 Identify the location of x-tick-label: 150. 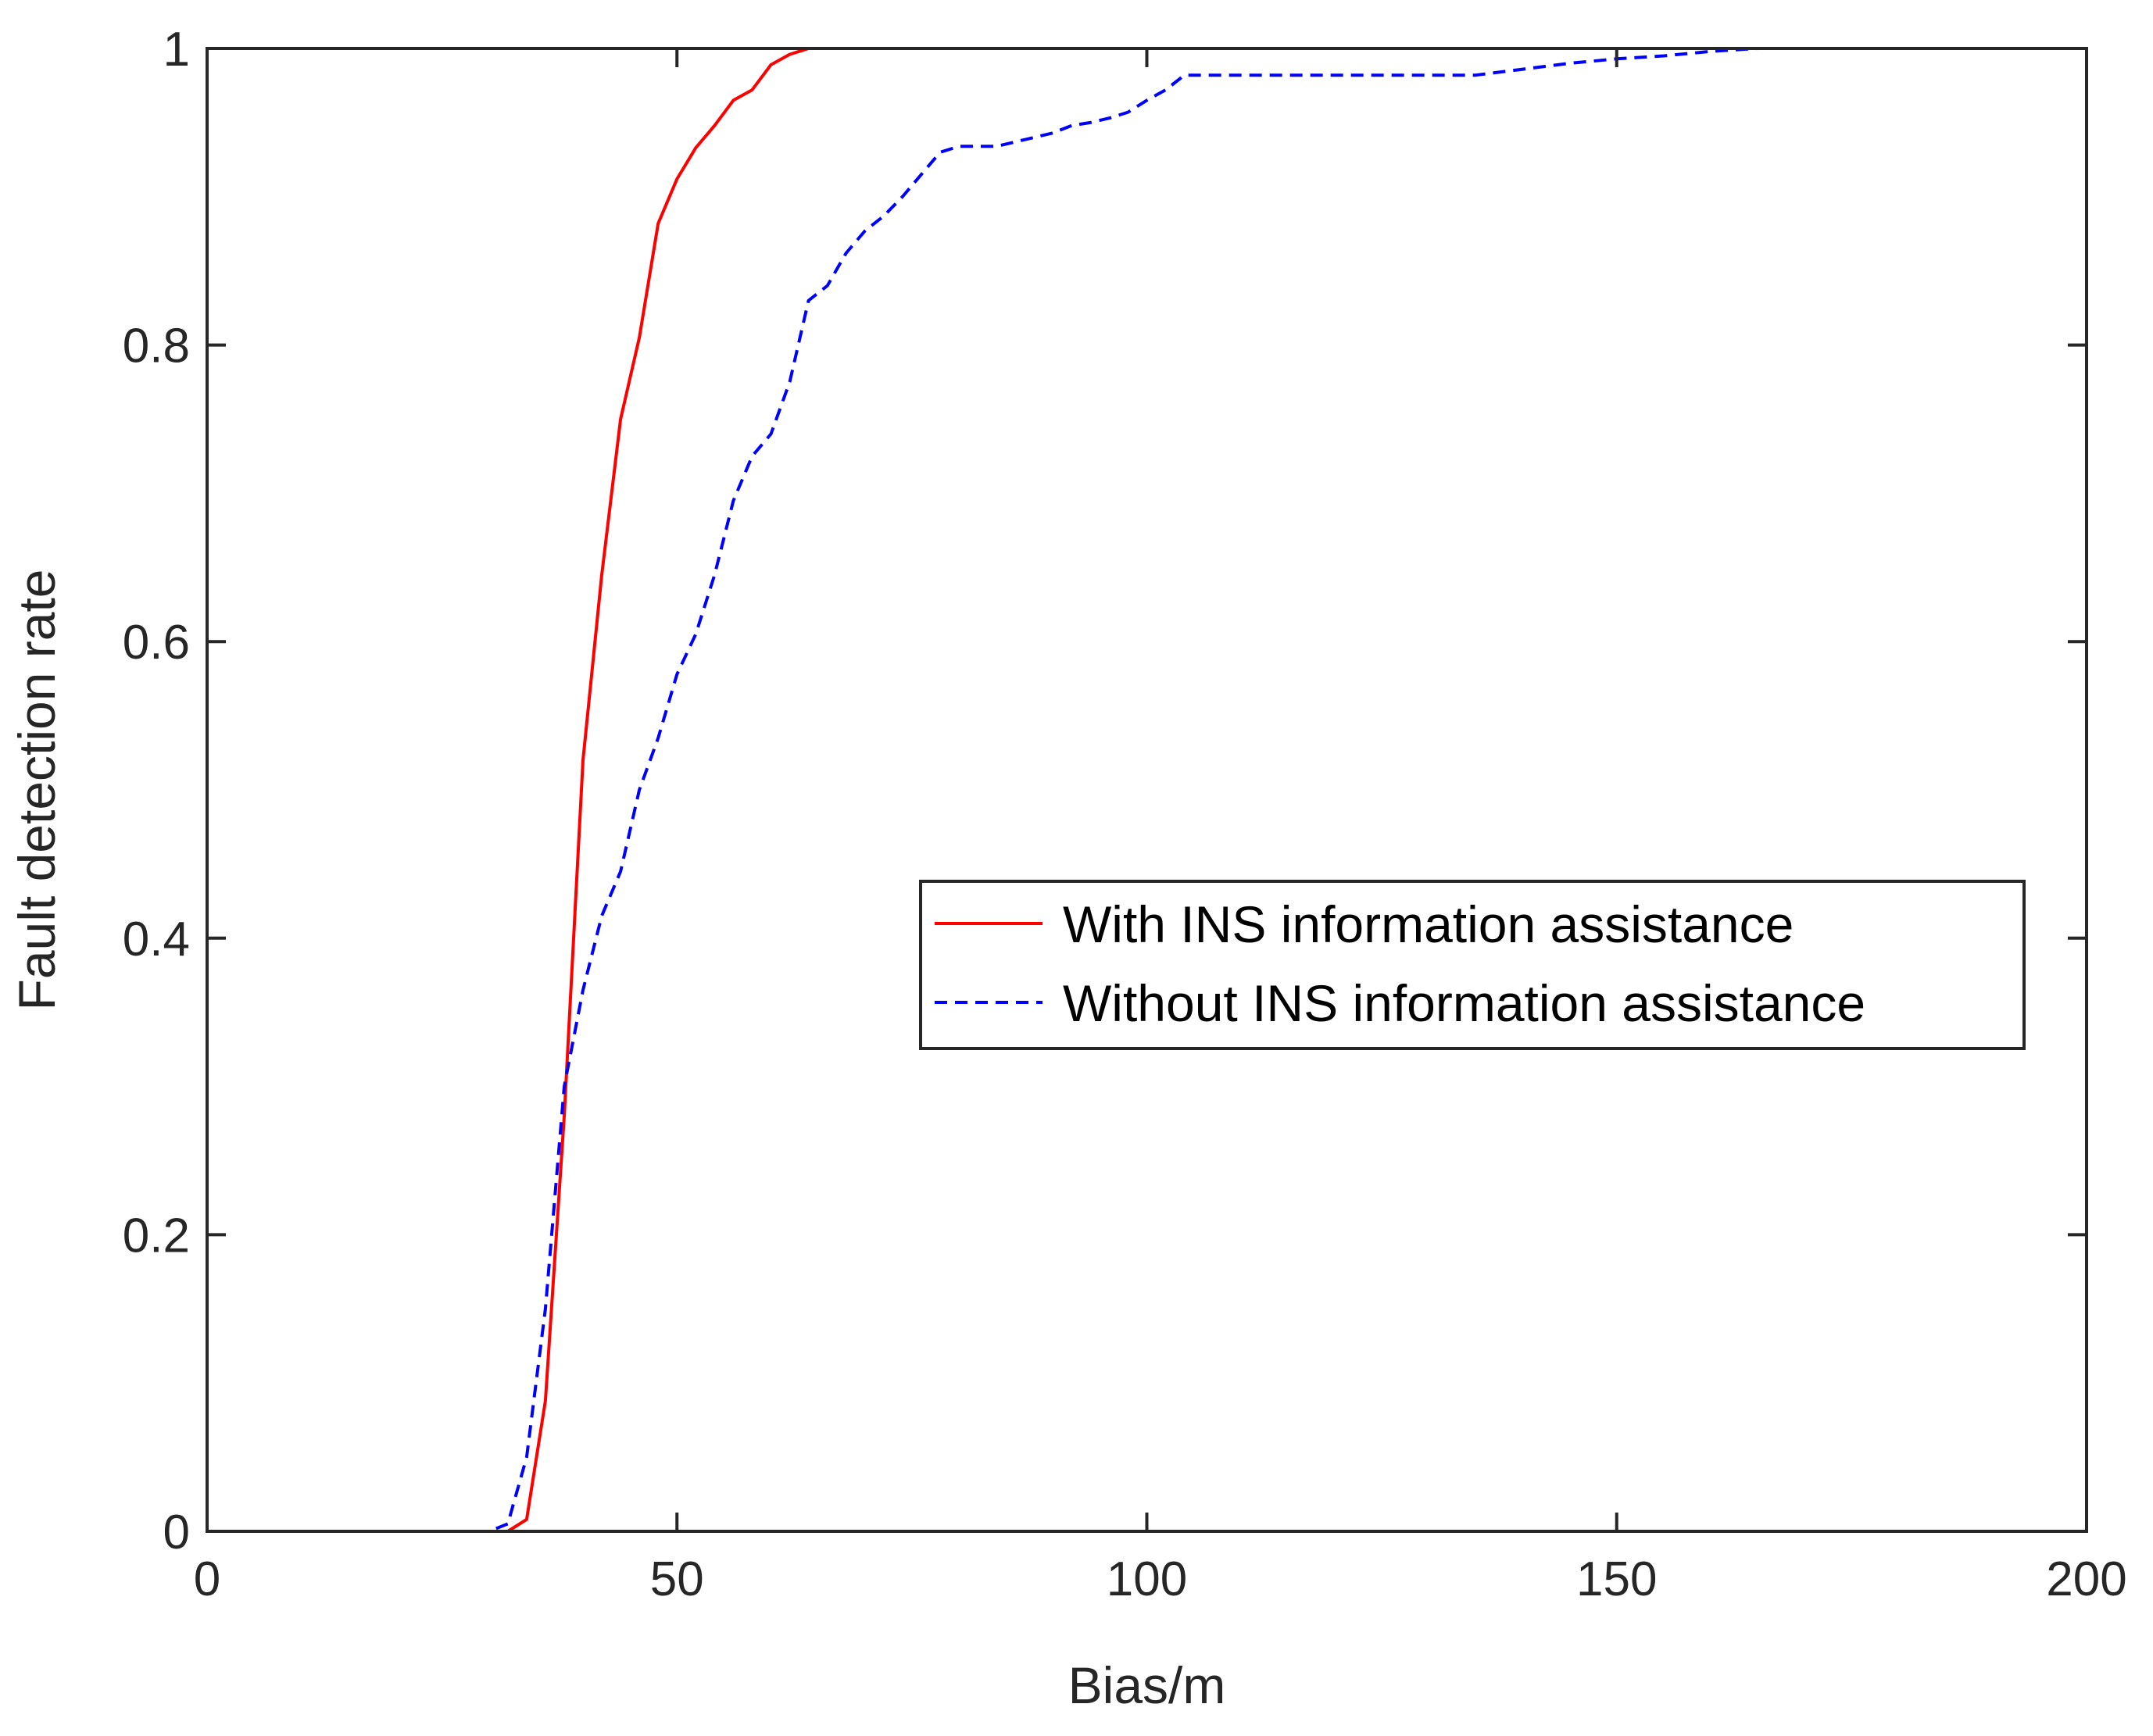
(1617, 1579).